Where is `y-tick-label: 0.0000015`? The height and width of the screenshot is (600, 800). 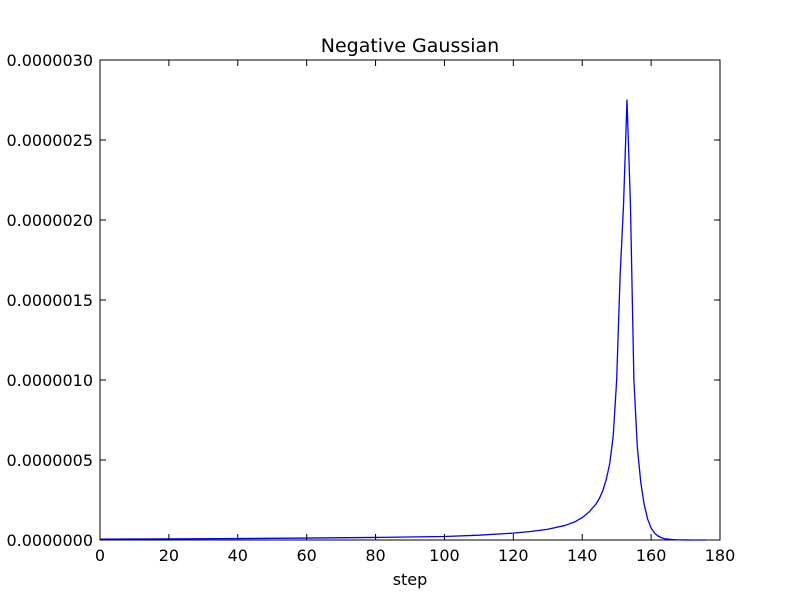 y-tick-label: 0.0000015 is located at coordinates (49, 300).